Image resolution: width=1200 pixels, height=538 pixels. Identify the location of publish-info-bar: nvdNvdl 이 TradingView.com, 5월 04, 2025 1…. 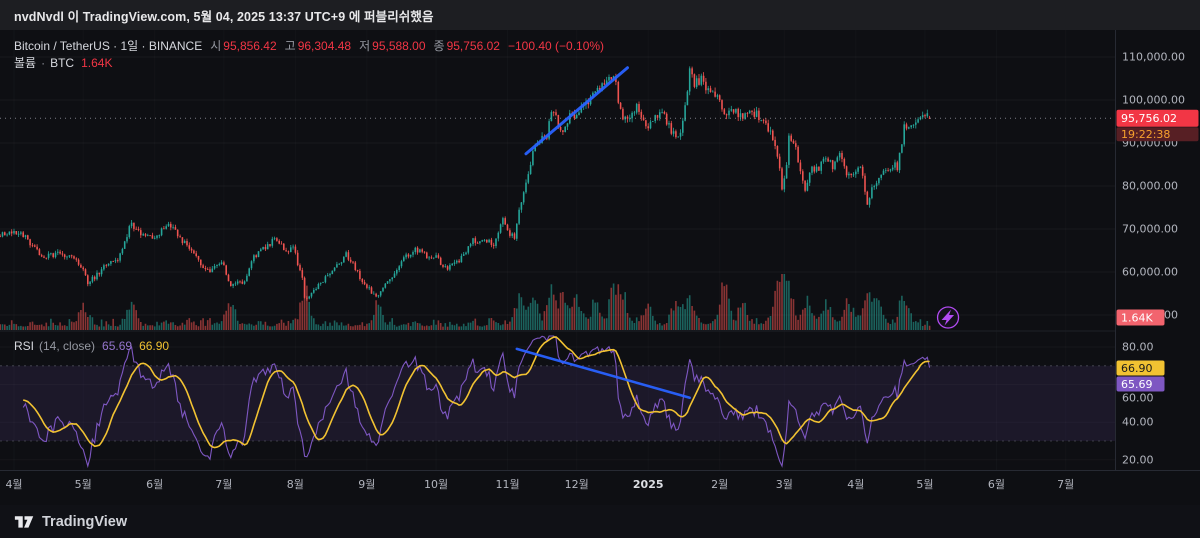
(600, 15).